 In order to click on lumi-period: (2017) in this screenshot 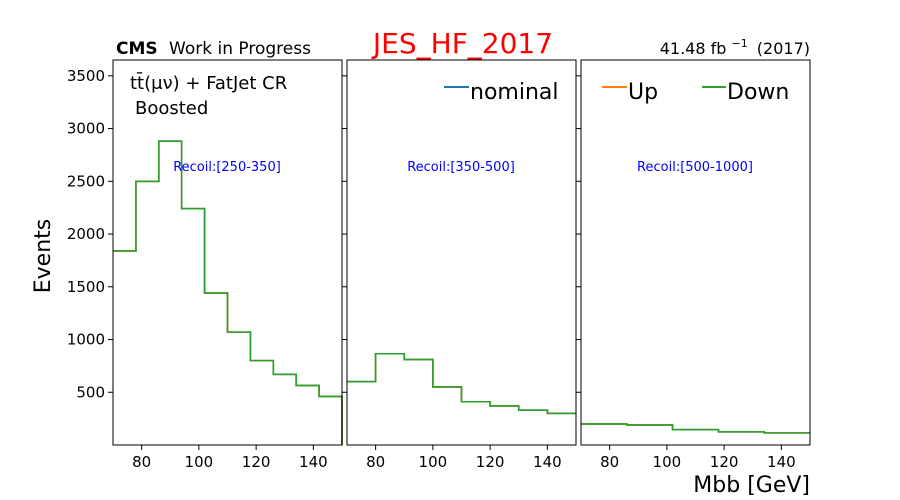, I will do `click(783, 48)`.